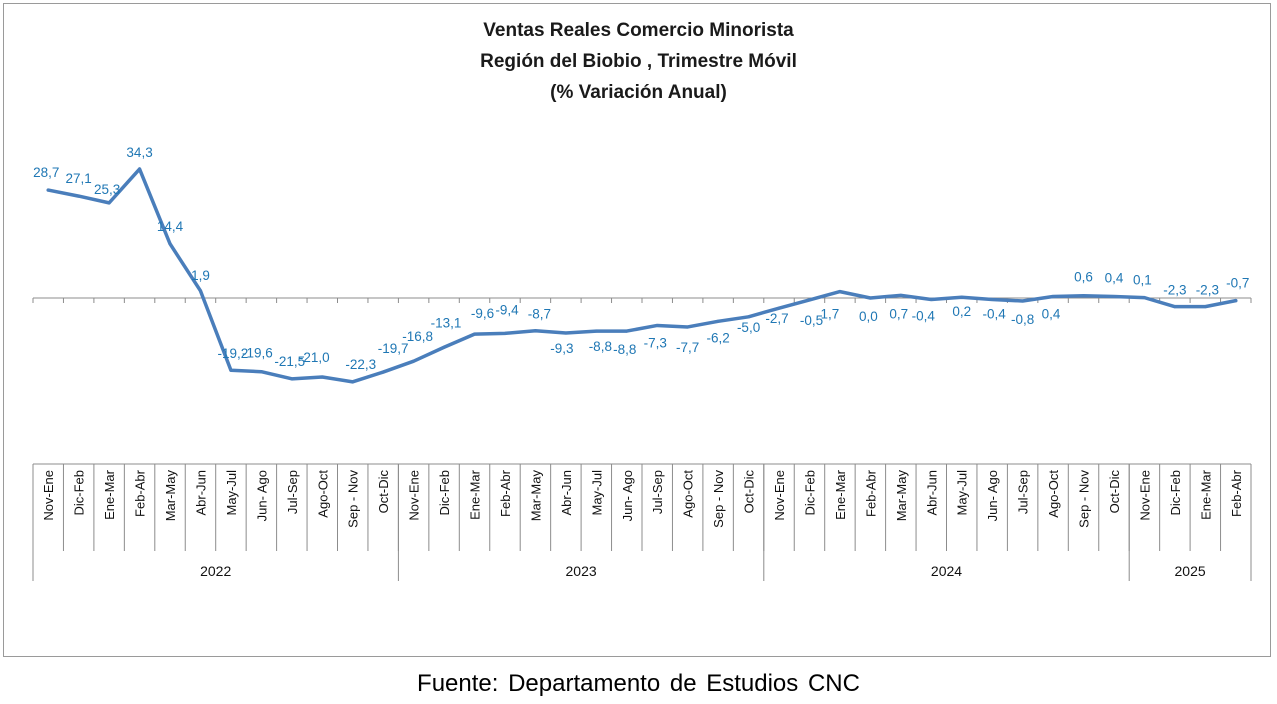 This screenshot has width=1277, height=704. What do you see at coordinates (776, 318) in the screenshot?
I see `data-label: -2,7` at bounding box center [776, 318].